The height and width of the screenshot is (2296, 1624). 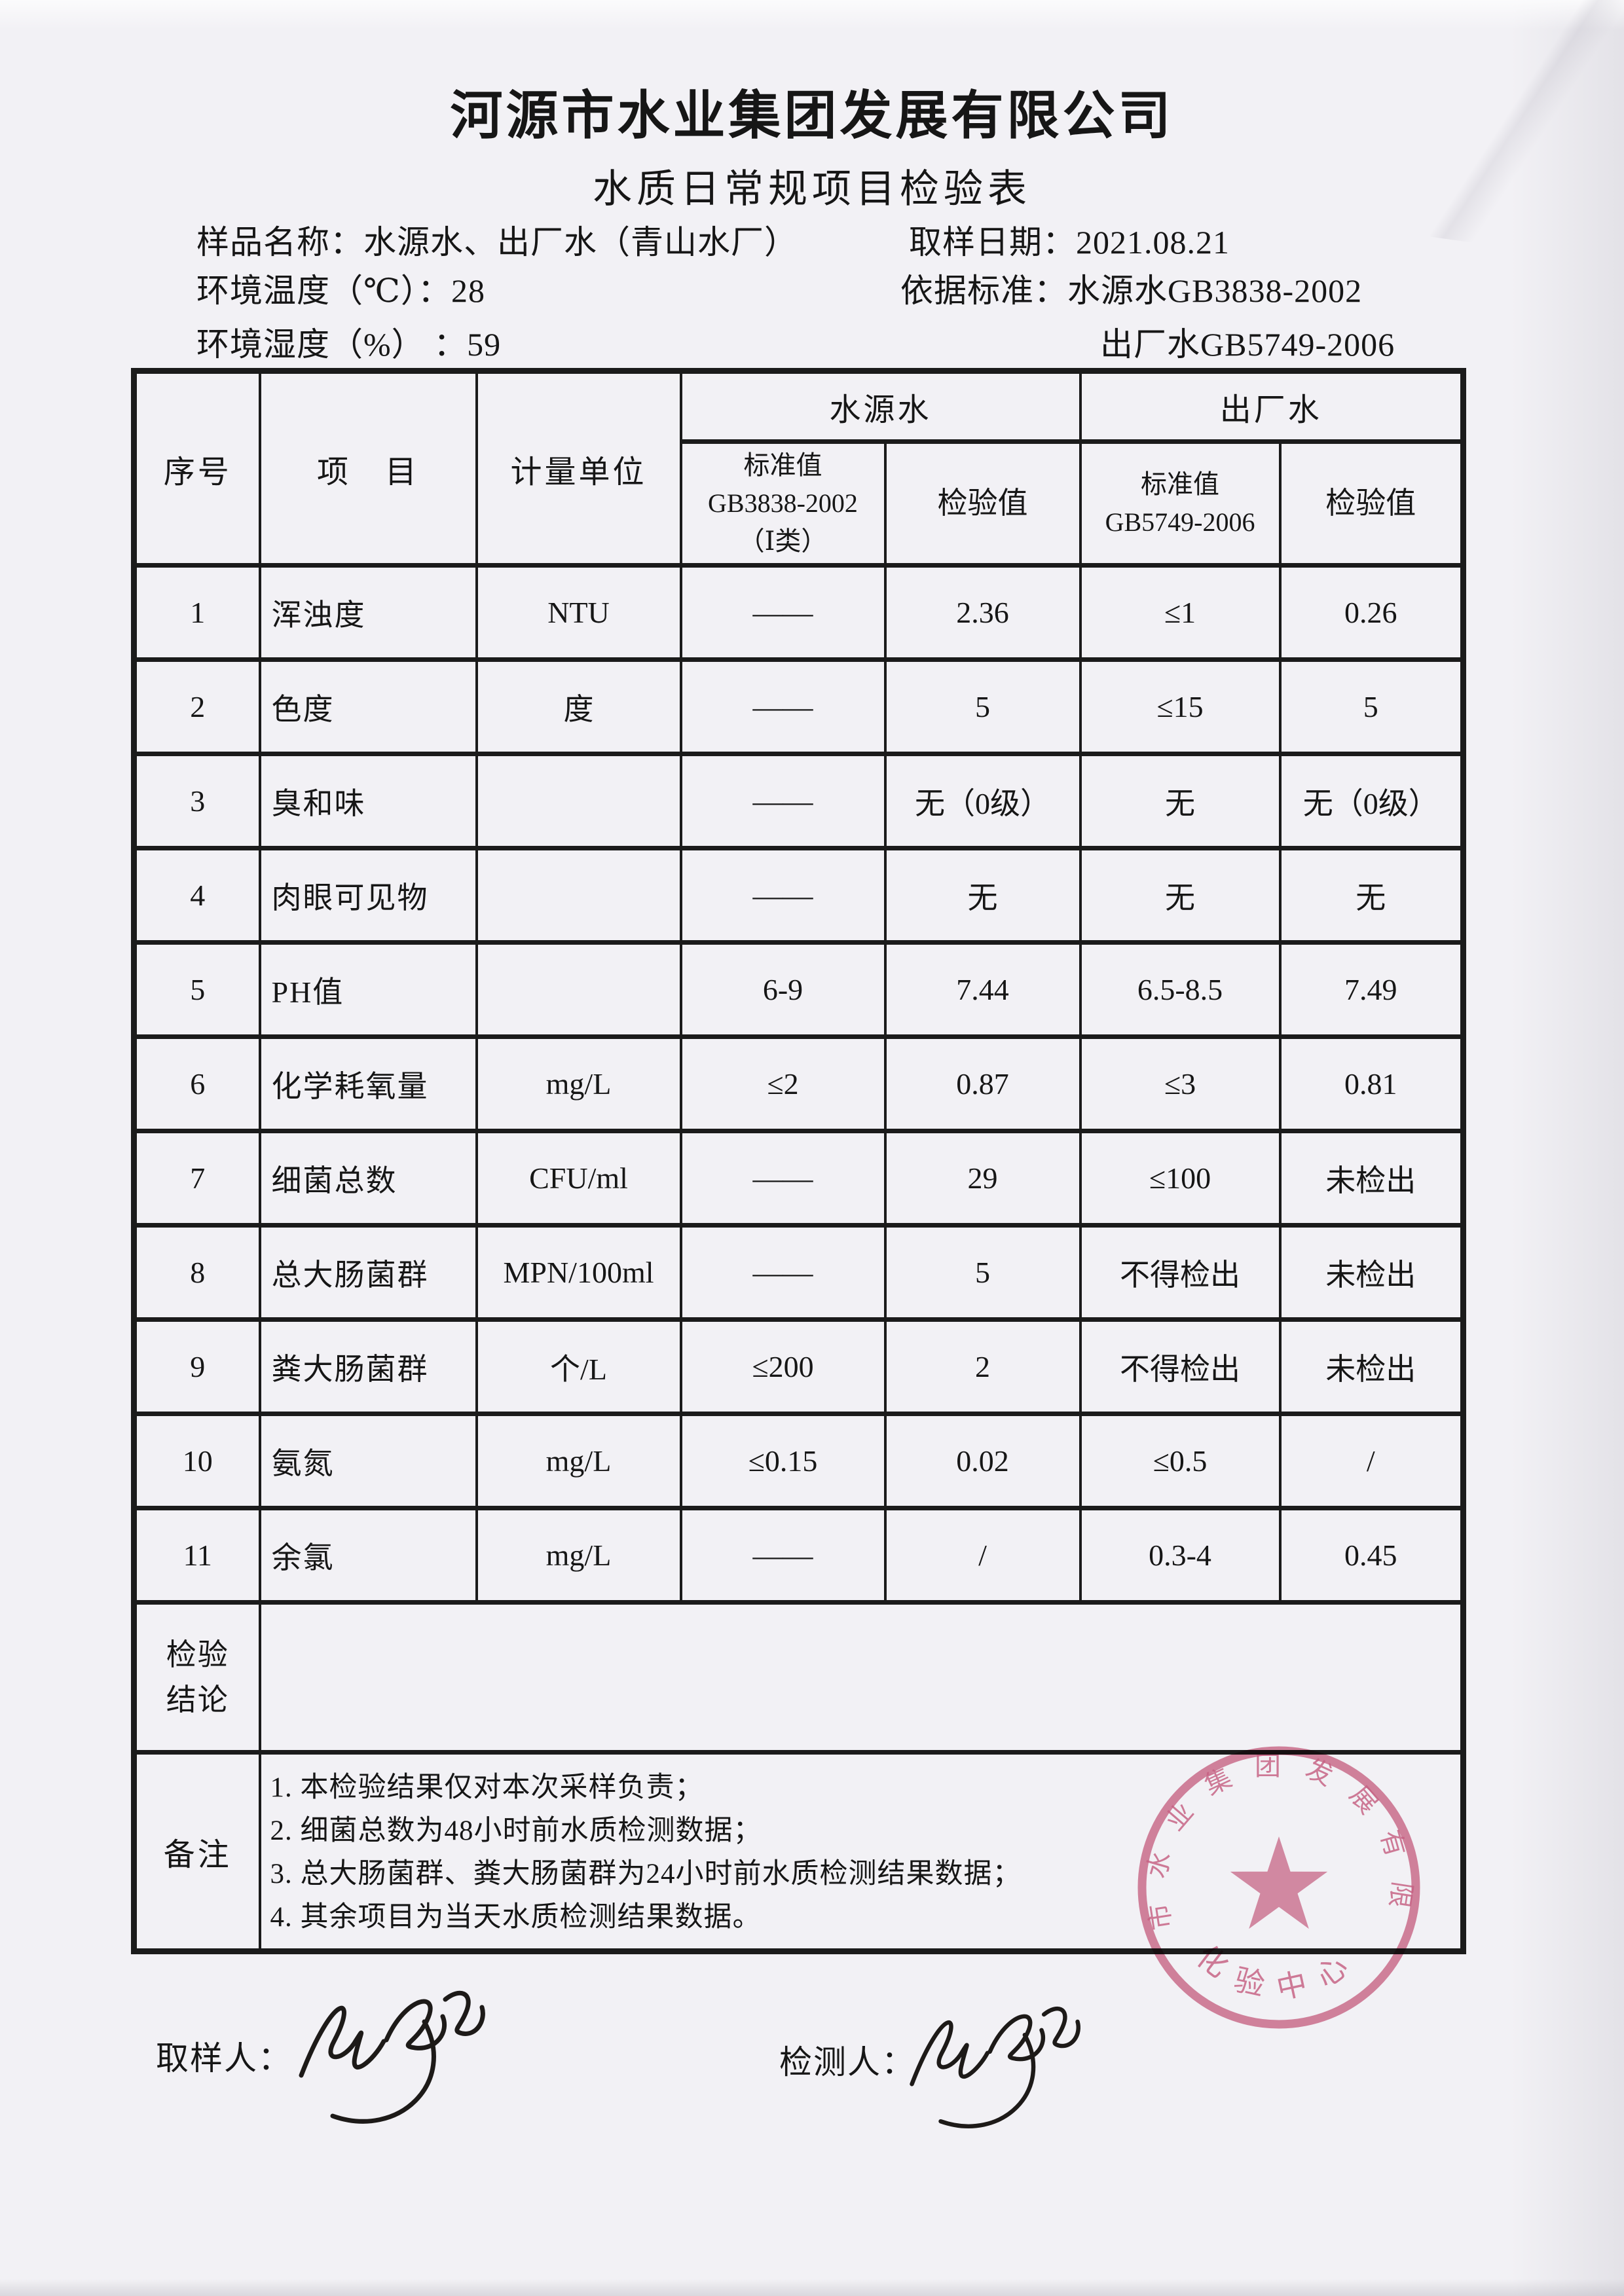 What do you see at coordinates (982, 989) in the screenshot?
I see `cell-source-value: 7.44` at bounding box center [982, 989].